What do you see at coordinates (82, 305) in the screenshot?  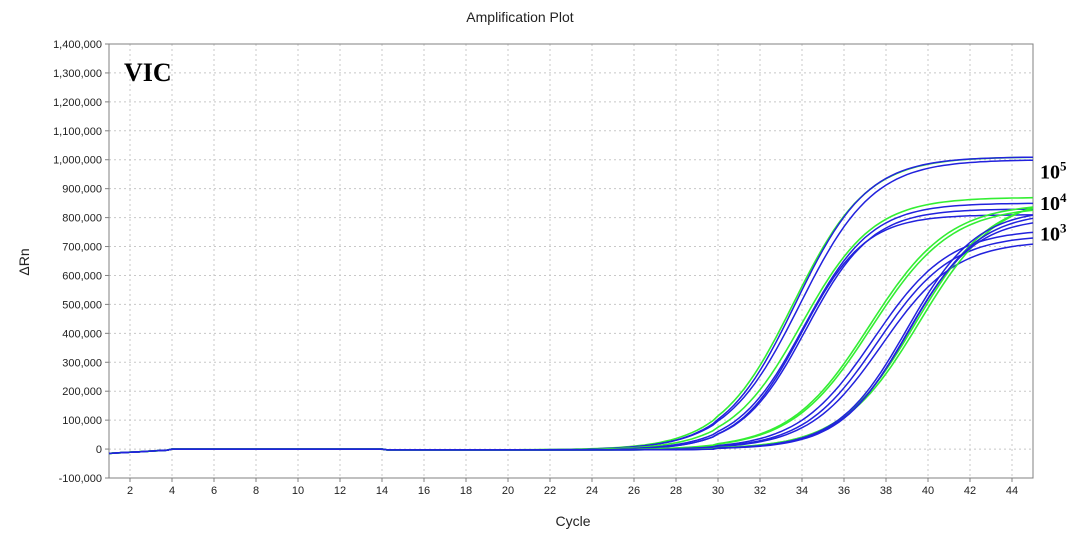 I see `y-tick-label: 500,000` at bounding box center [82, 305].